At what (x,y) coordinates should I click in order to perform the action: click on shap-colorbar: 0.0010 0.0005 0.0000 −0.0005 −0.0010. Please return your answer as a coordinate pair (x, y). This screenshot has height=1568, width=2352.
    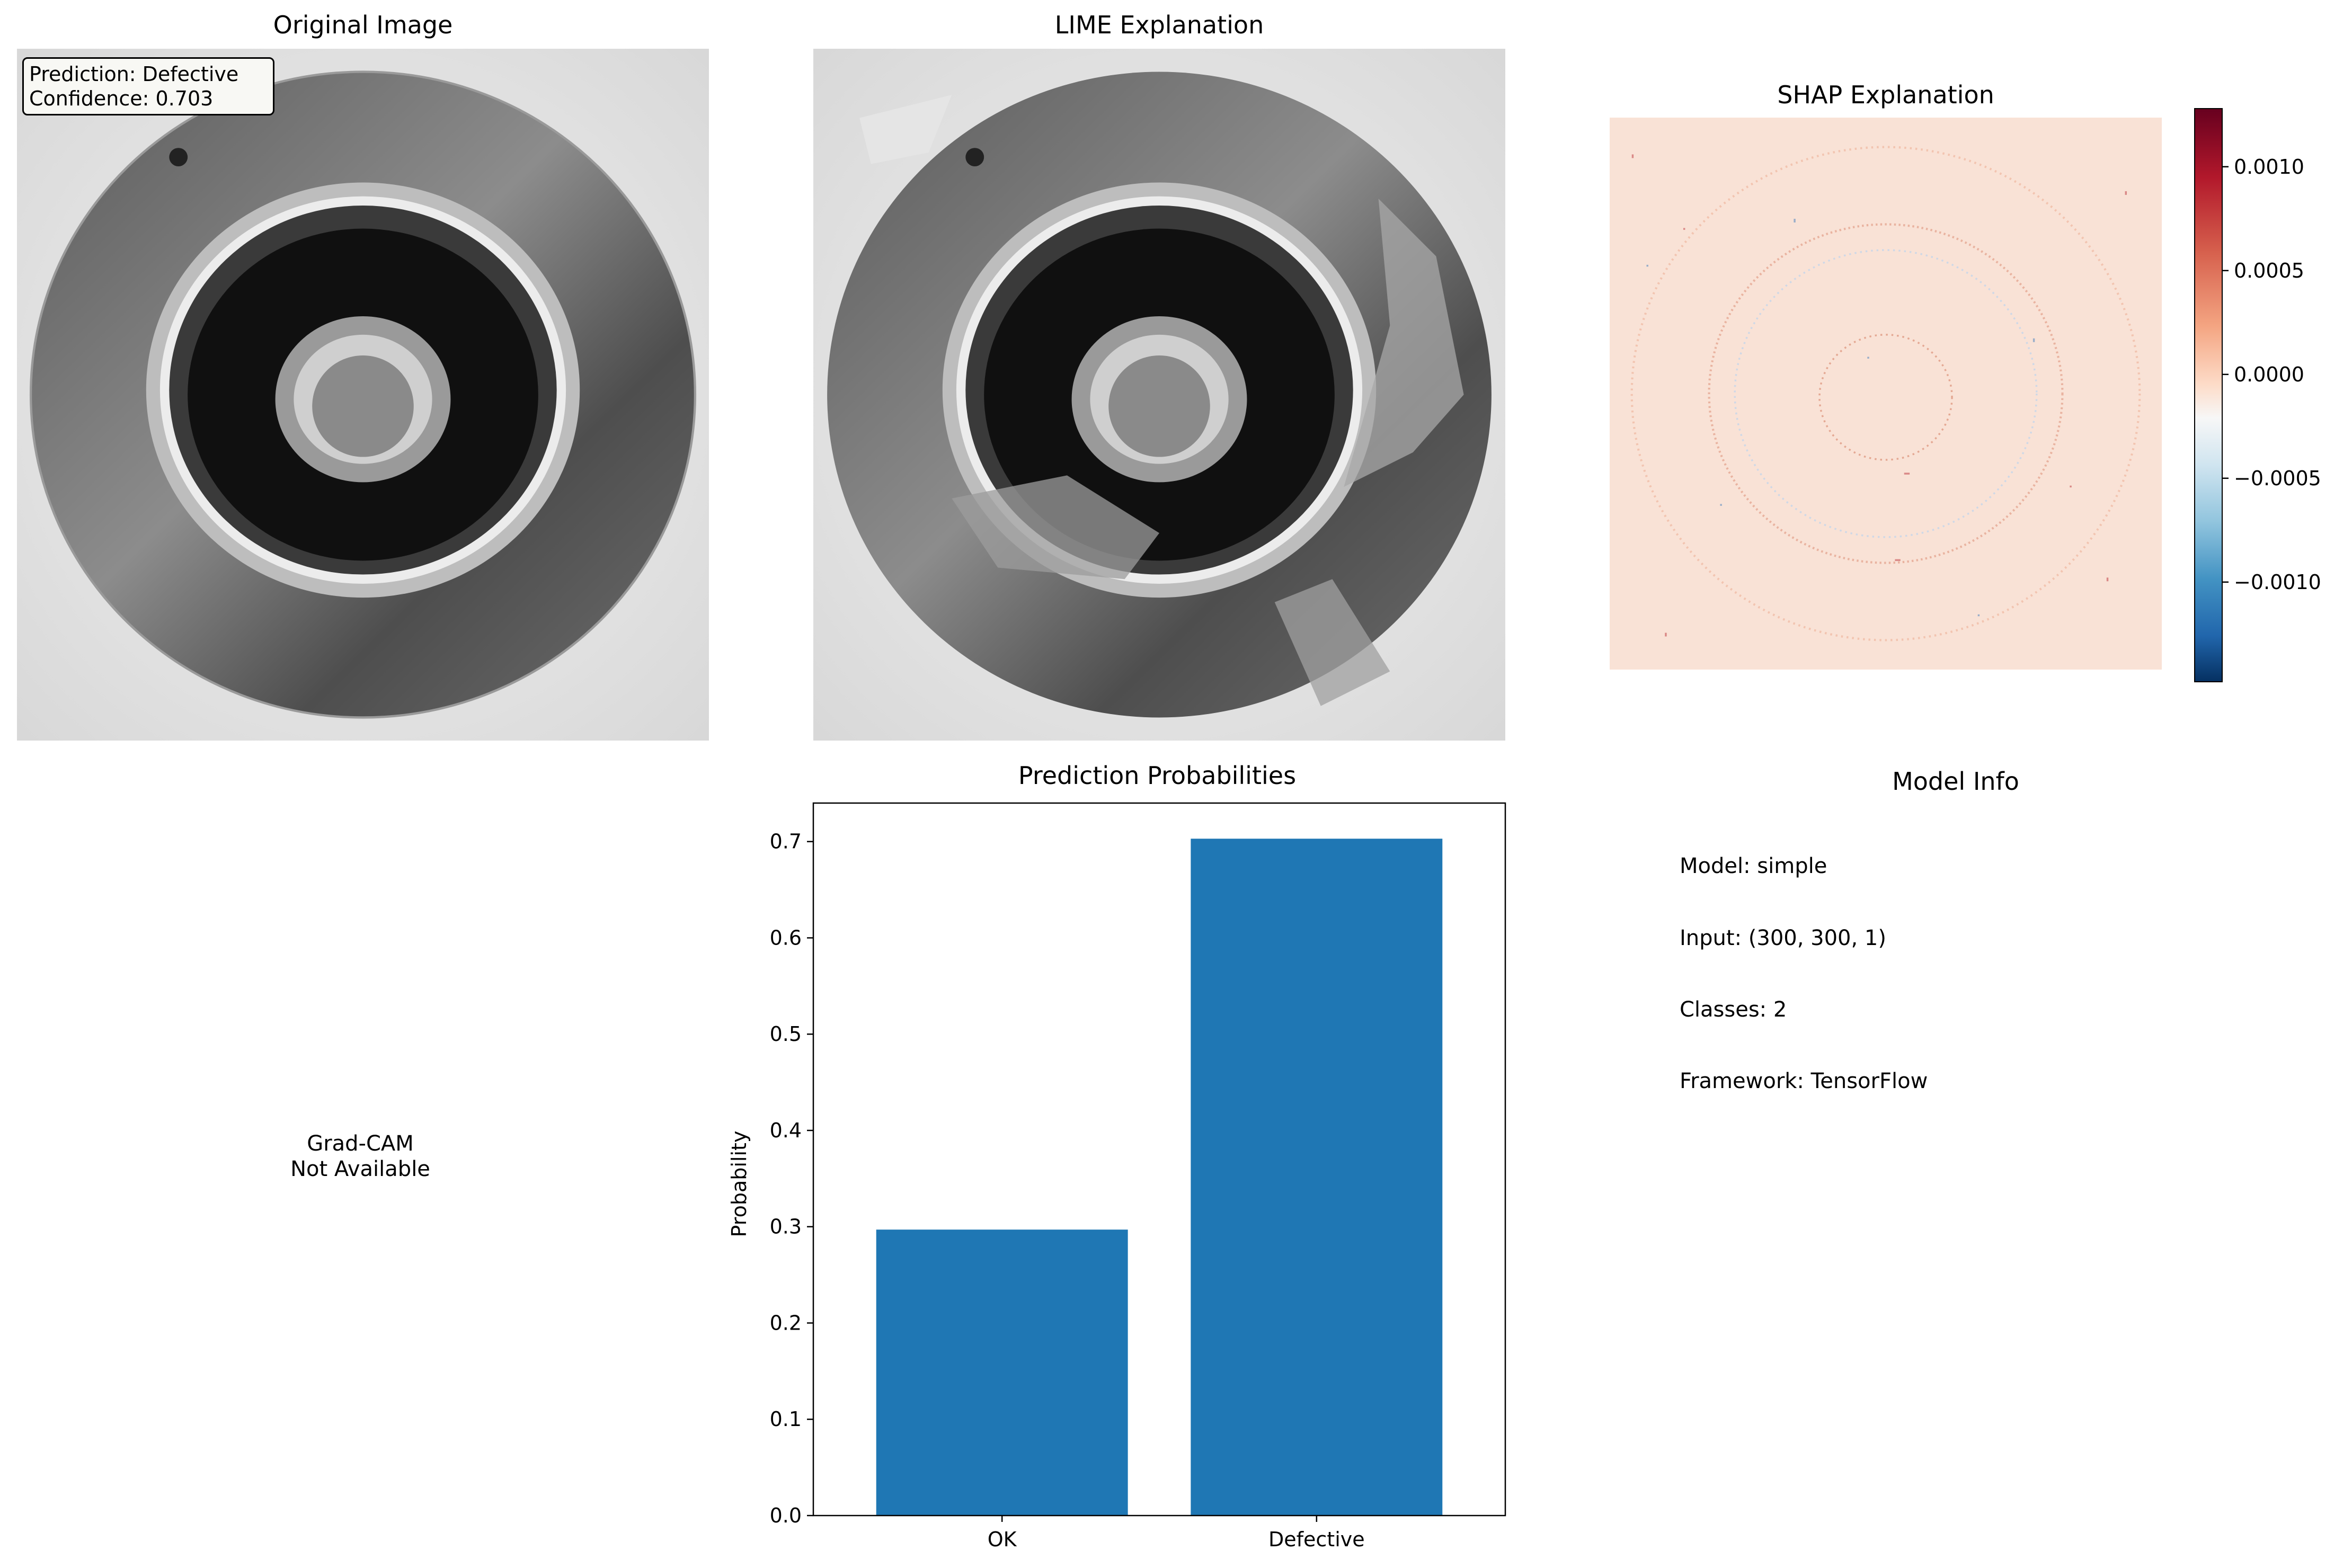
    Looking at the image, I should click on (2257, 395).